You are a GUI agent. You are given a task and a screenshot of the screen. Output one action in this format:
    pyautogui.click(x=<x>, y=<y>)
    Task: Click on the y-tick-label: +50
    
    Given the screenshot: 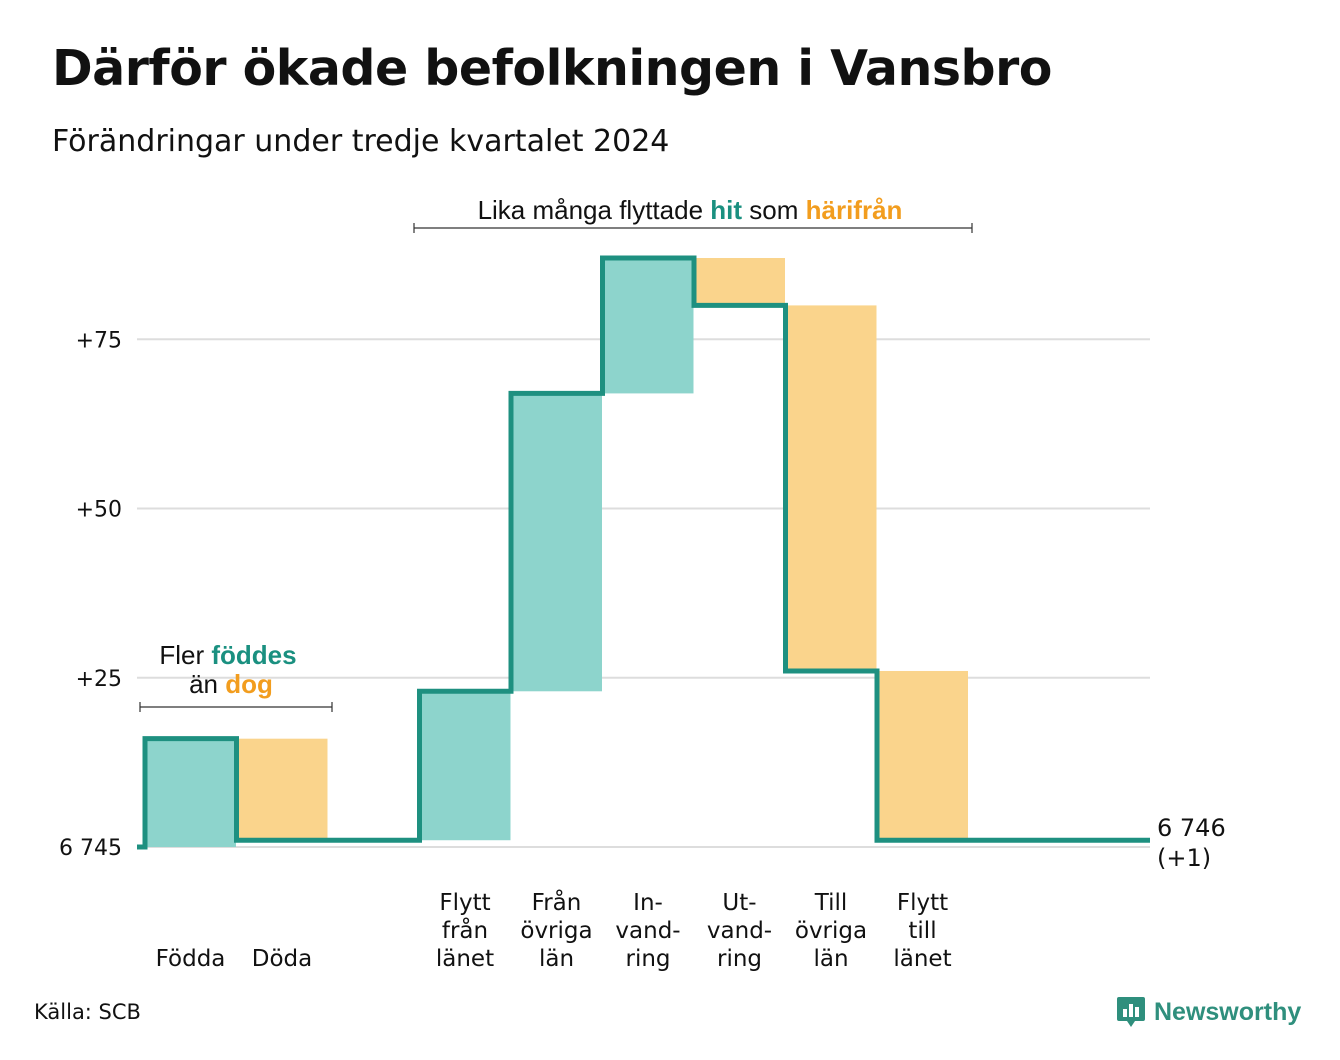 What is the action you would take?
    pyautogui.click(x=99, y=510)
    